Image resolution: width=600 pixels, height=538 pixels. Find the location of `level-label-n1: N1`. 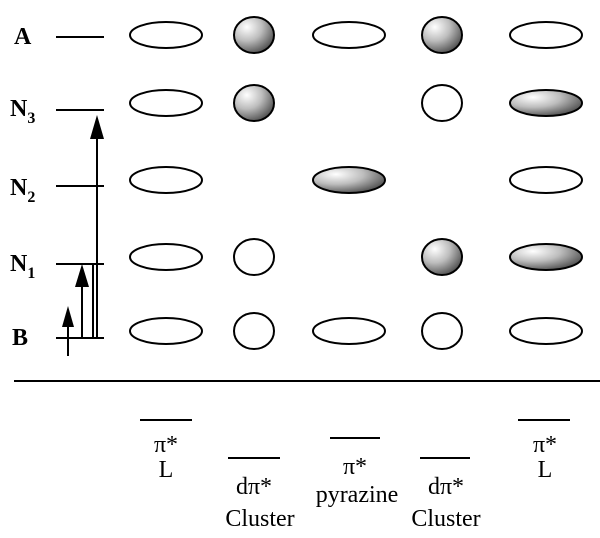

level-label-n1: N1 is located at coordinates (22, 266).